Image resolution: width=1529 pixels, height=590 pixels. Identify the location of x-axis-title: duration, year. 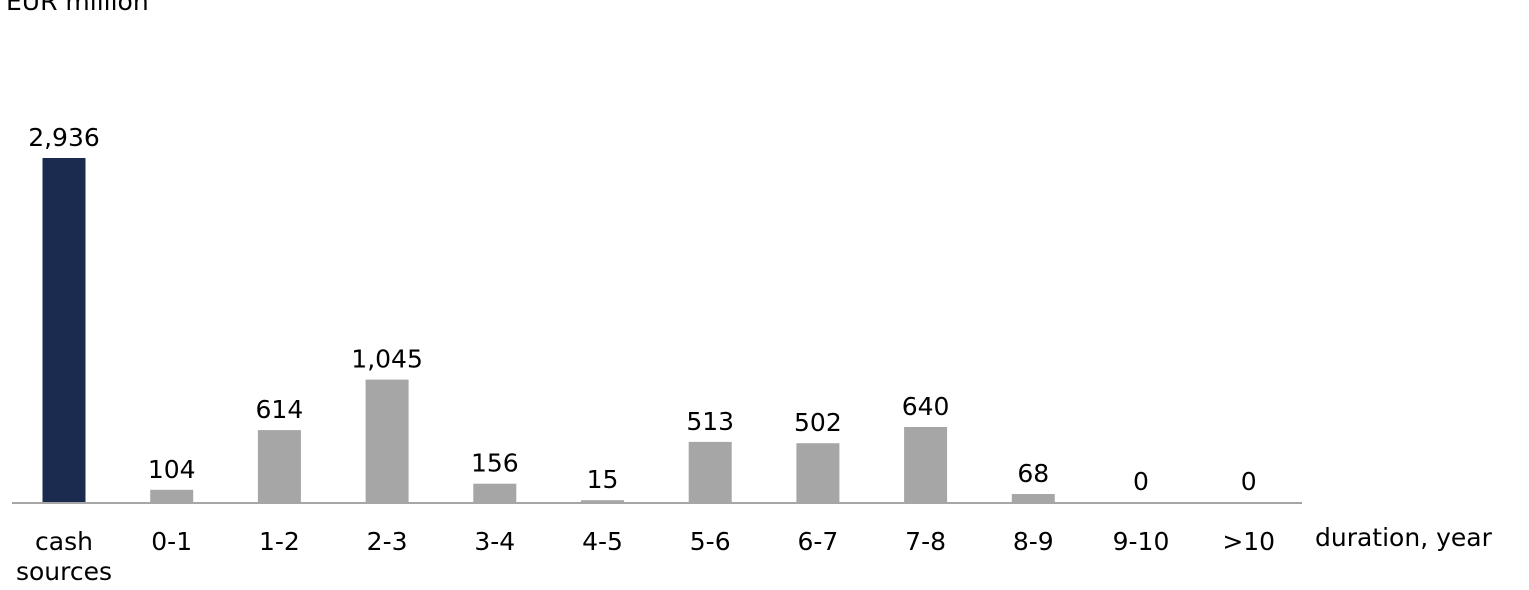
(1404, 537).